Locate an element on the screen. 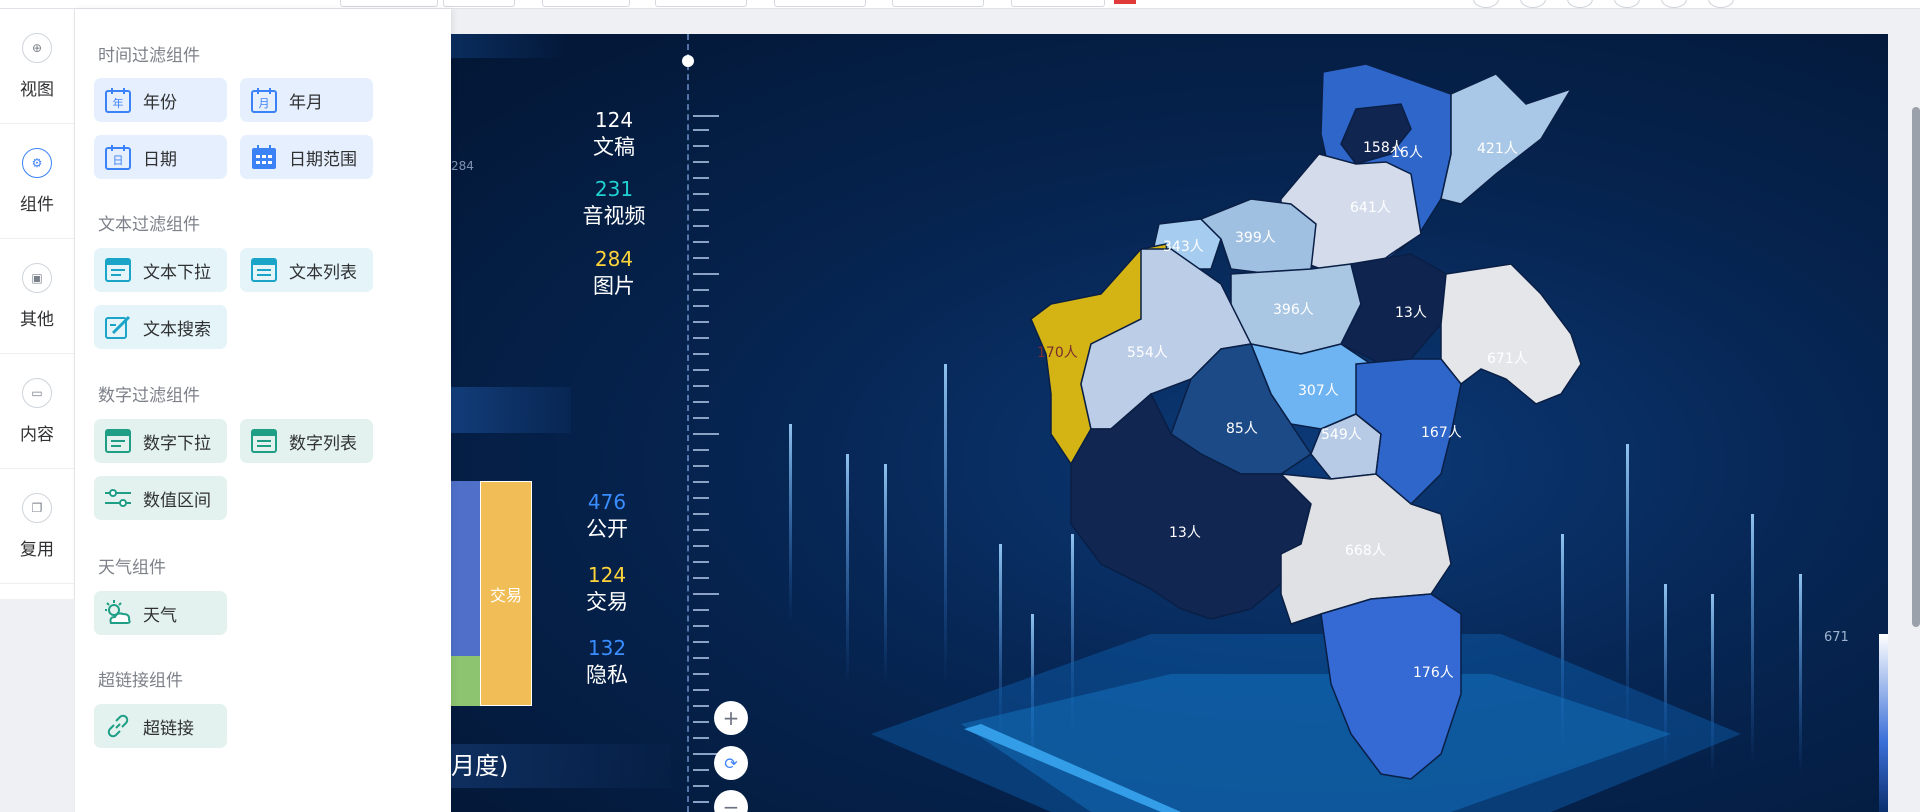 This screenshot has height=812, width=1920. stat-label: 隐私 is located at coordinates (607, 675).